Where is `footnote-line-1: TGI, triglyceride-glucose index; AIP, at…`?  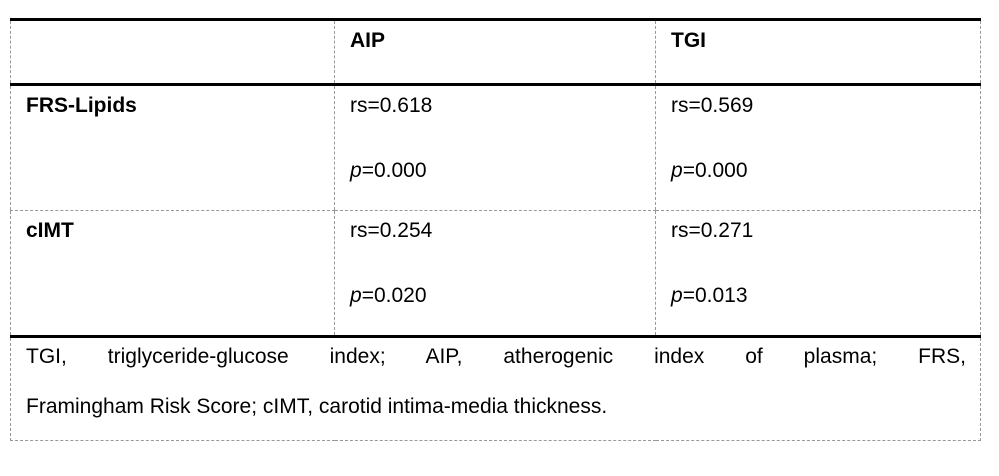 footnote-line-1: TGI, triglyceride-glucose index; AIP, at… is located at coordinates (496, 356).